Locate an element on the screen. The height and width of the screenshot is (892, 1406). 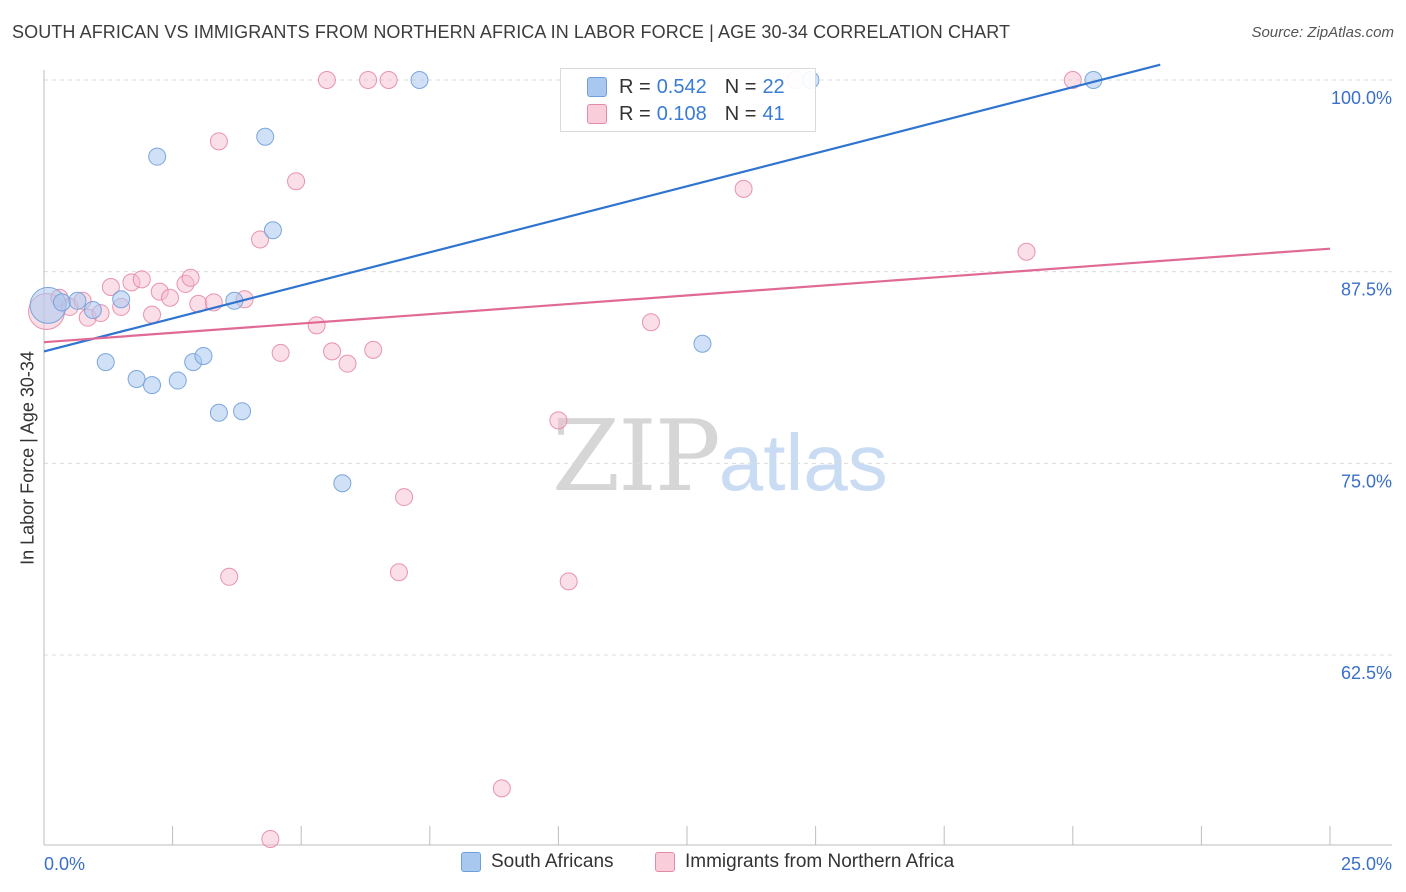
watermark: ZIPatlas is located at coordinates (720, 457).